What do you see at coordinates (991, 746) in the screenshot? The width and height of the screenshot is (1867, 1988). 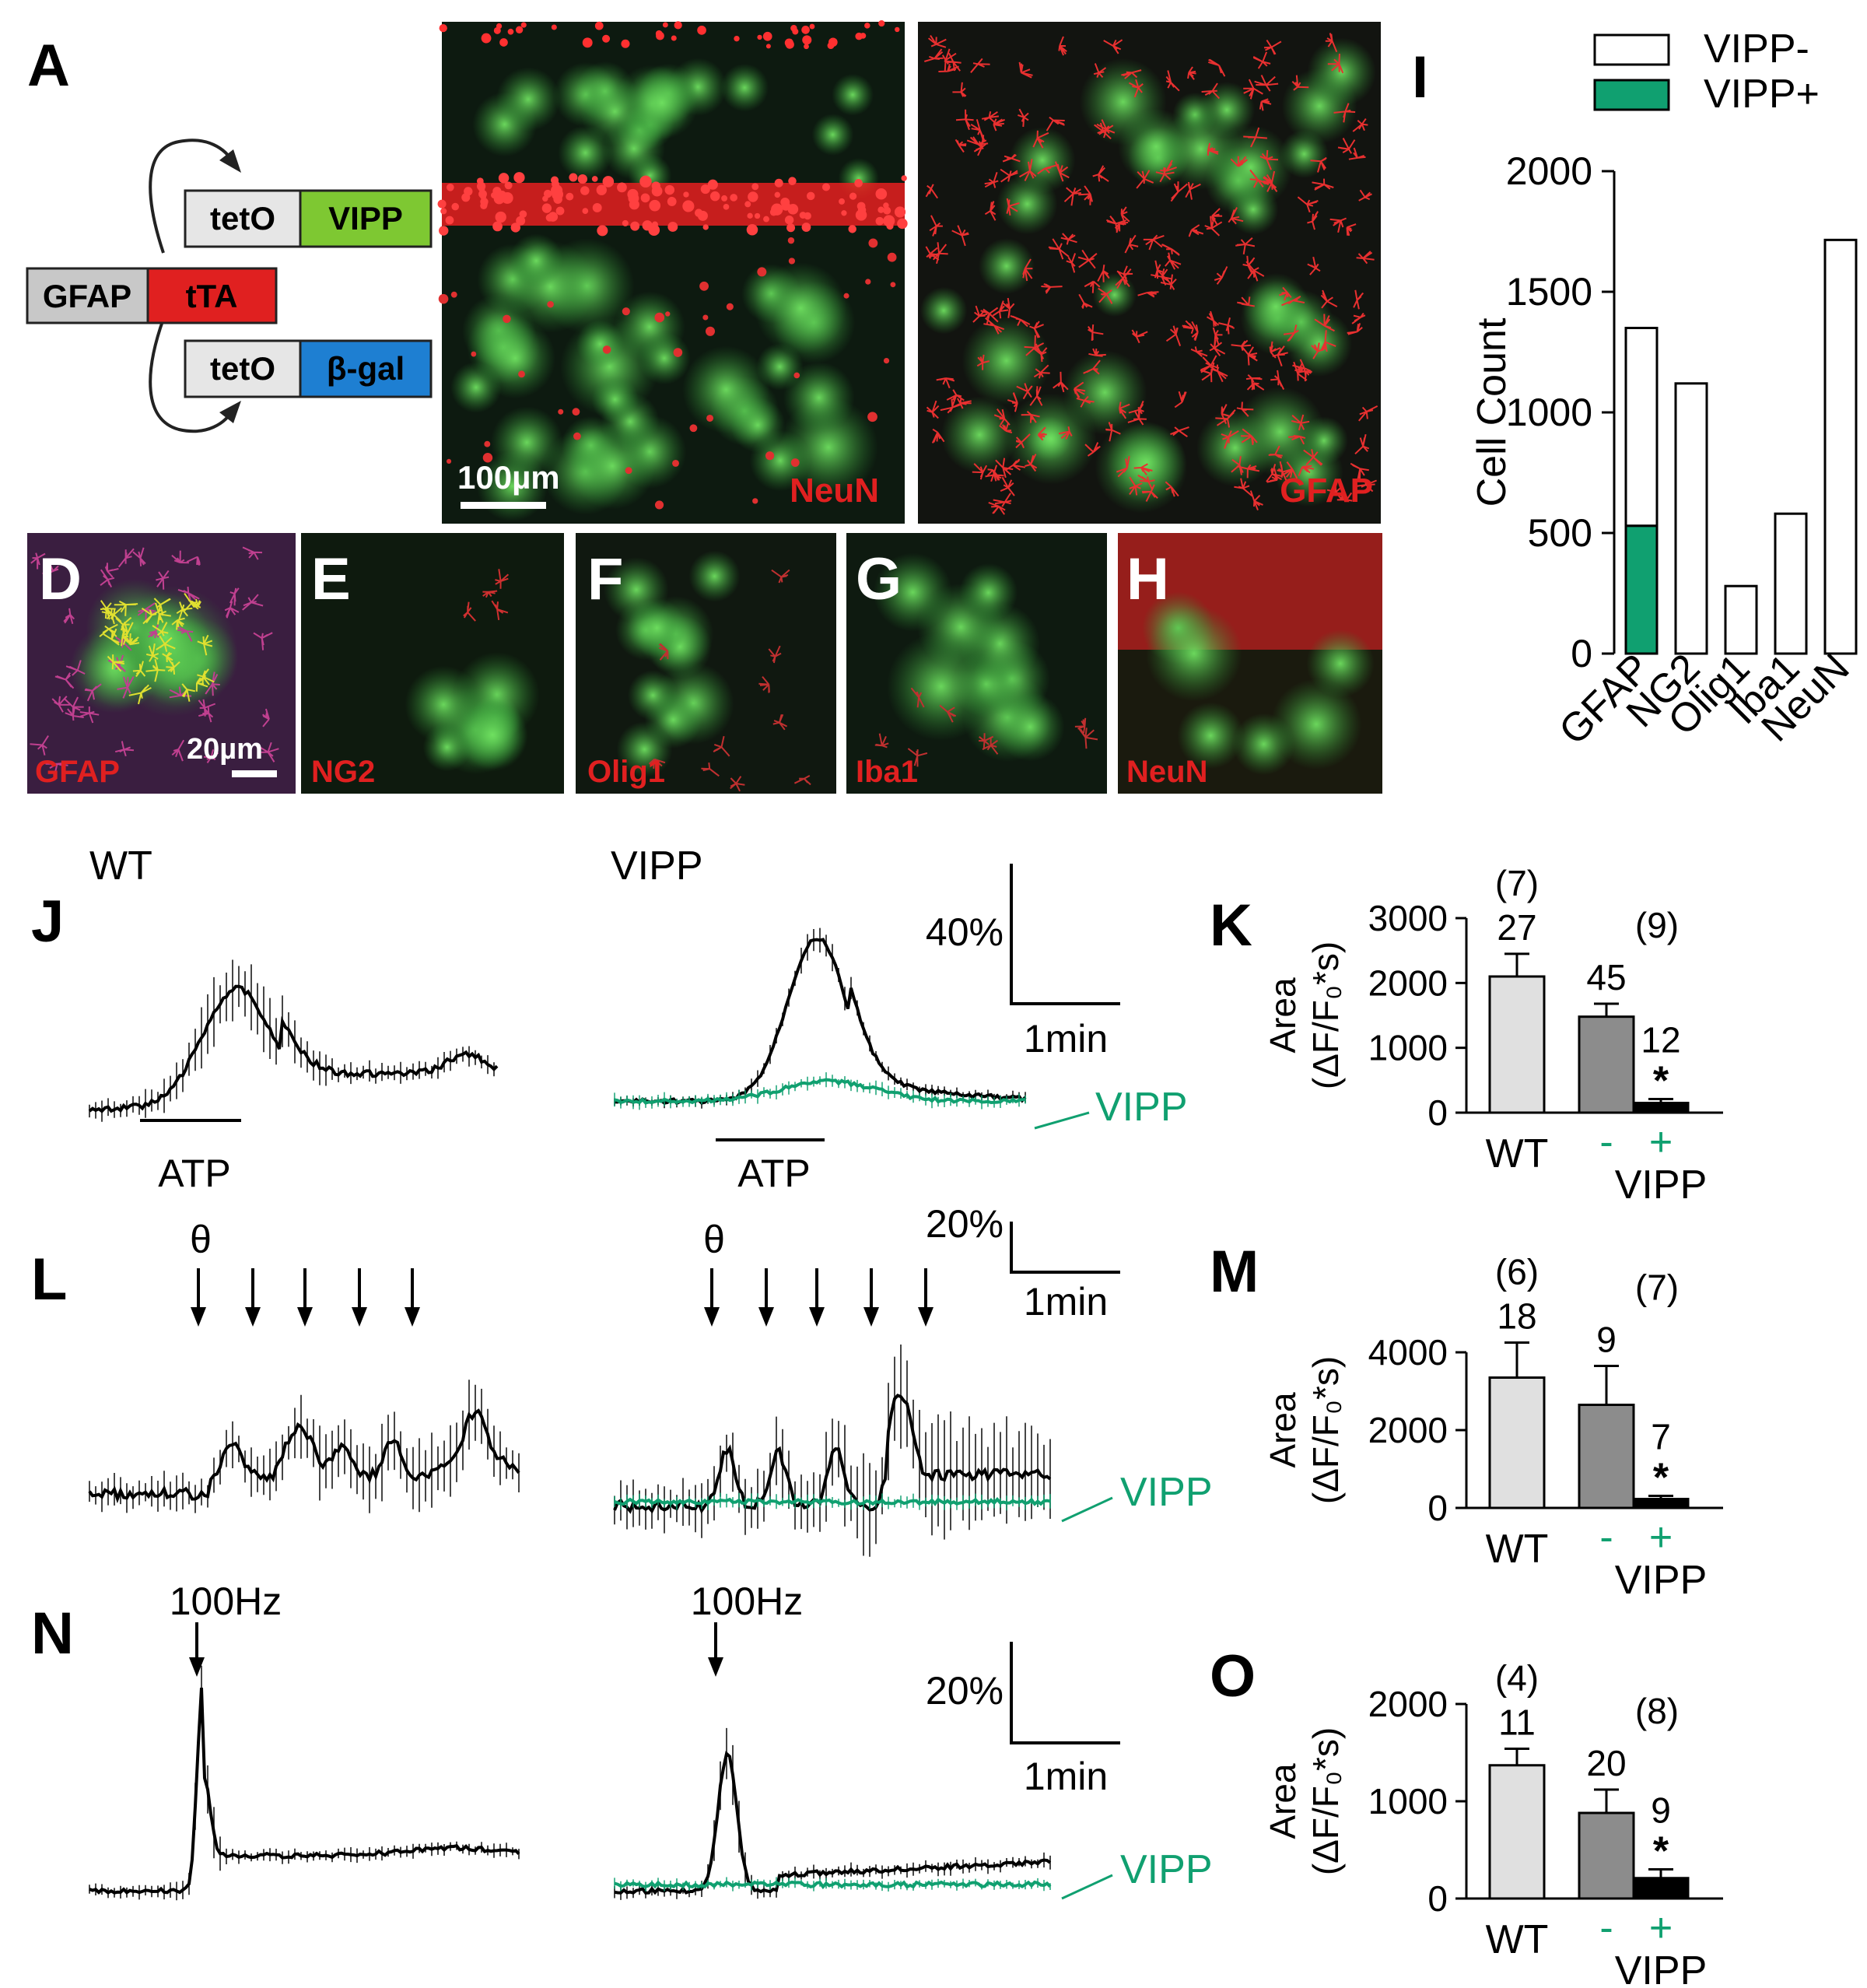 I see `iba1-process` at bounding box center [991, 746].